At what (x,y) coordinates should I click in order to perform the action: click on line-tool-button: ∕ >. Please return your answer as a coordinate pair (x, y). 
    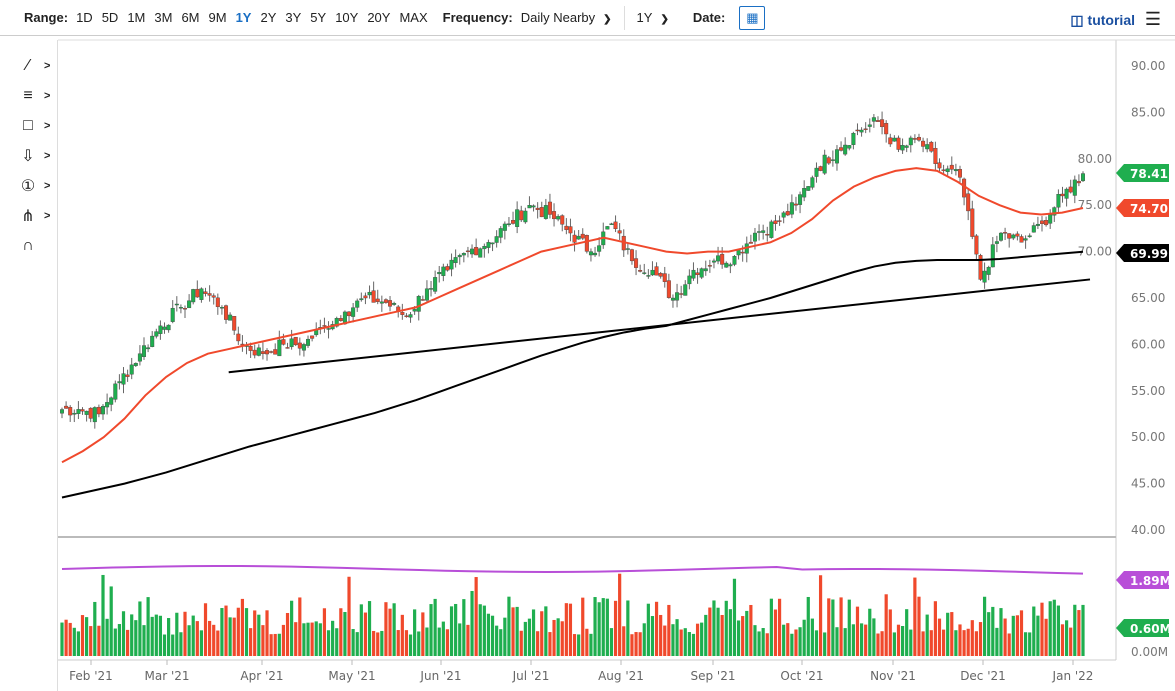
    Looking at the image, I should click on (36, 66).